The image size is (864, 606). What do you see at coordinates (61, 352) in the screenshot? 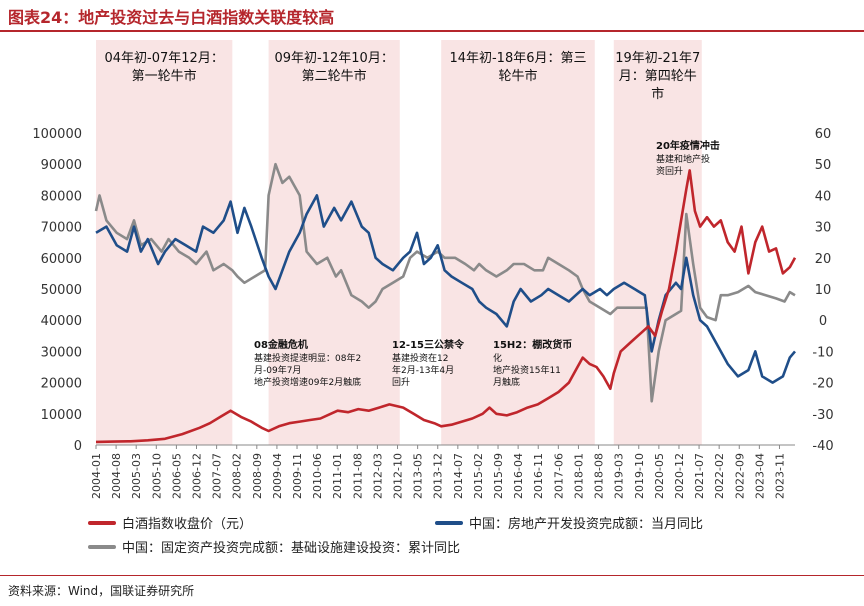
I see `left-tick-label: 30000` at bounding box center [61, 352].